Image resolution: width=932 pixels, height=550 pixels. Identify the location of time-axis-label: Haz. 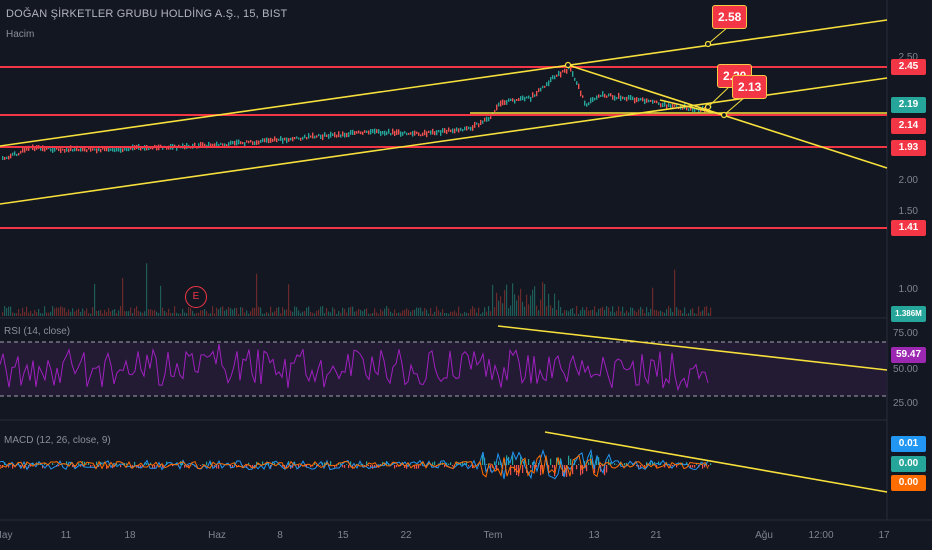
(217, 535).